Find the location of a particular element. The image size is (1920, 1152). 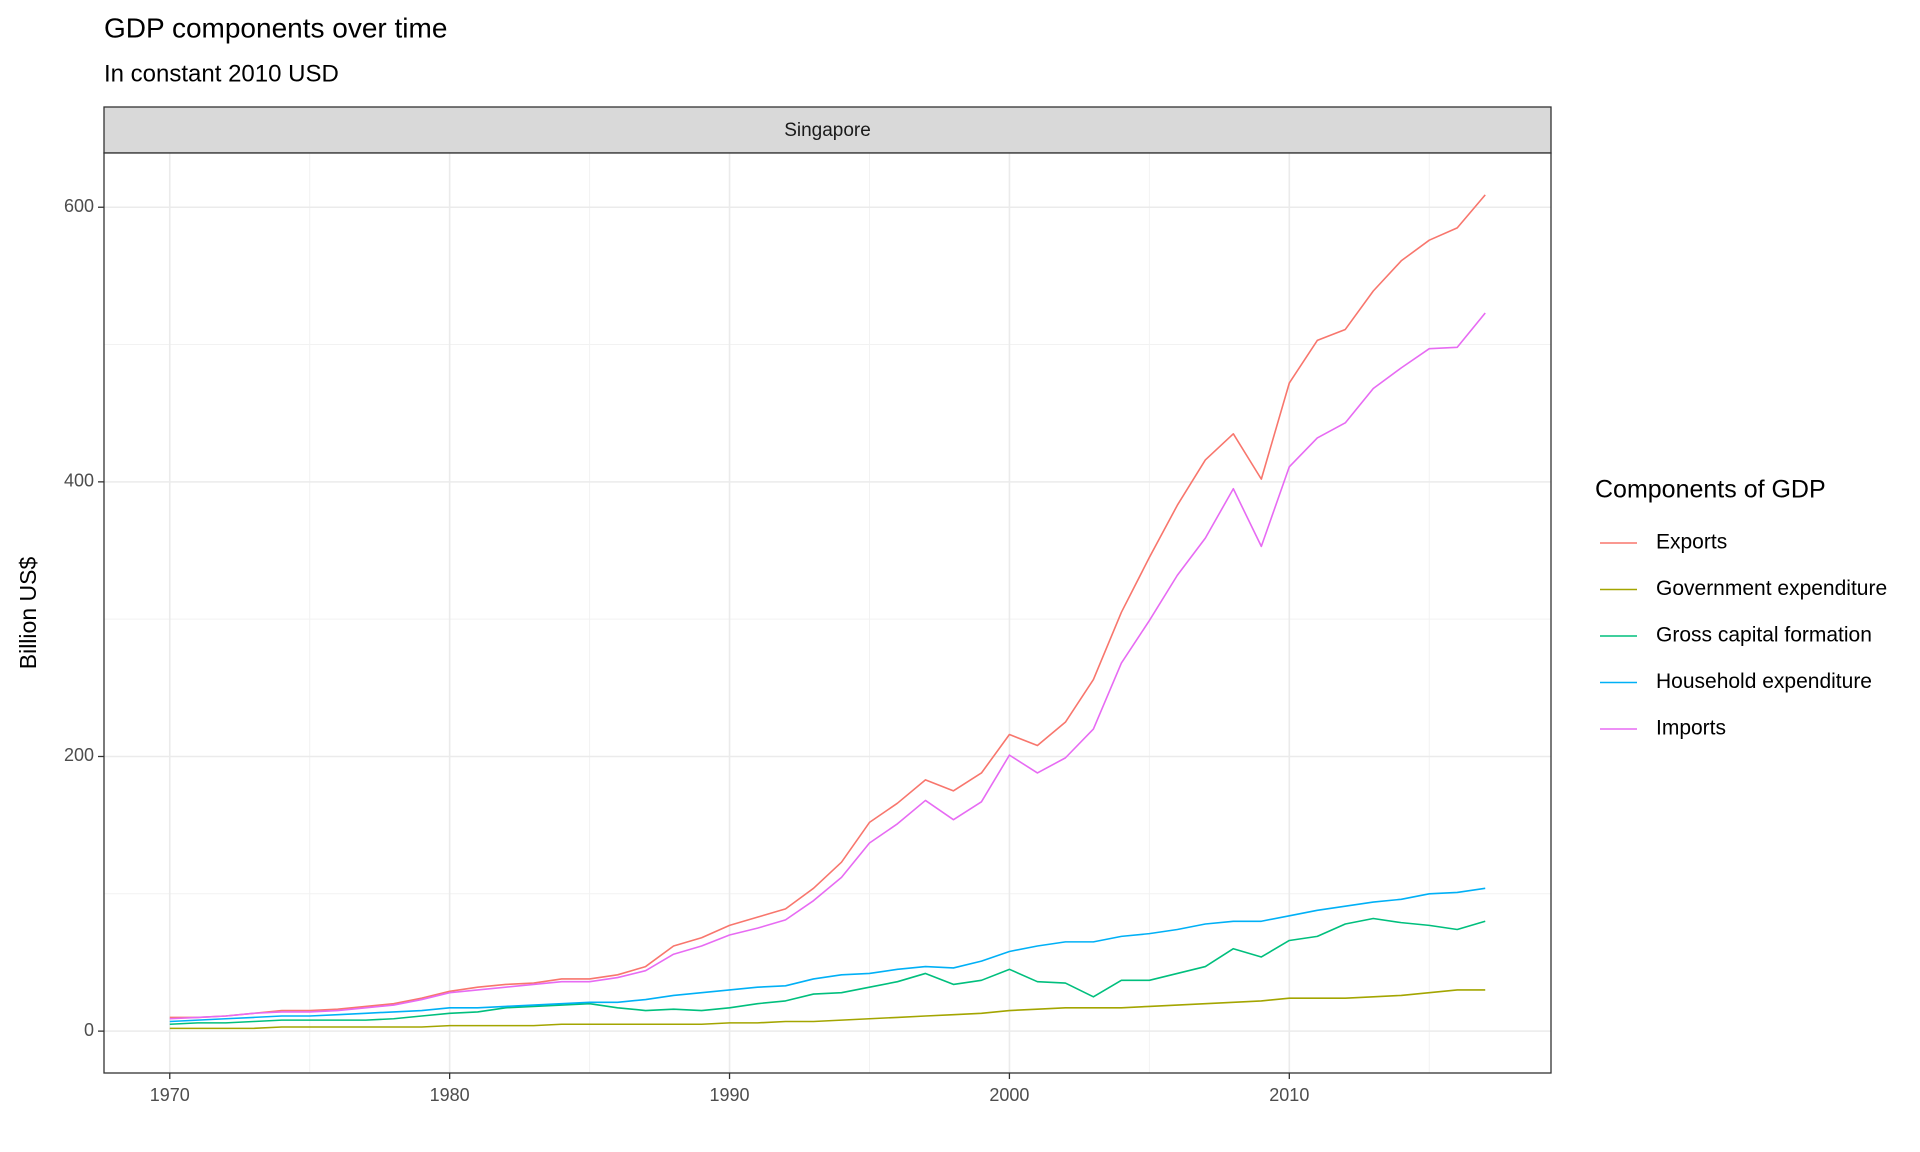

legend-label: Government expenditure is located at coordinates (1771, 588).